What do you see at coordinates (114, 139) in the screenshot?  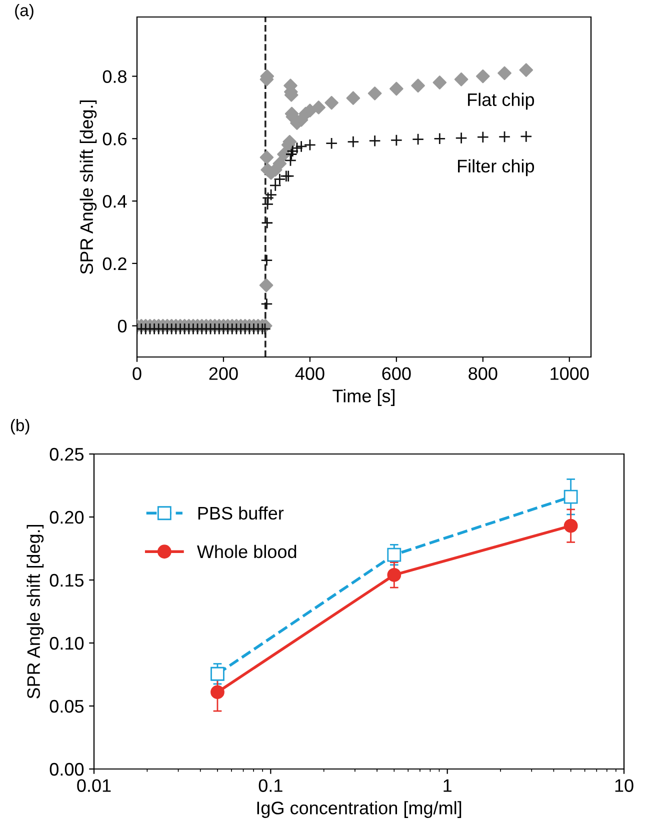 I see `y-tick-label: 0.6` at bounding box center [114, 139].